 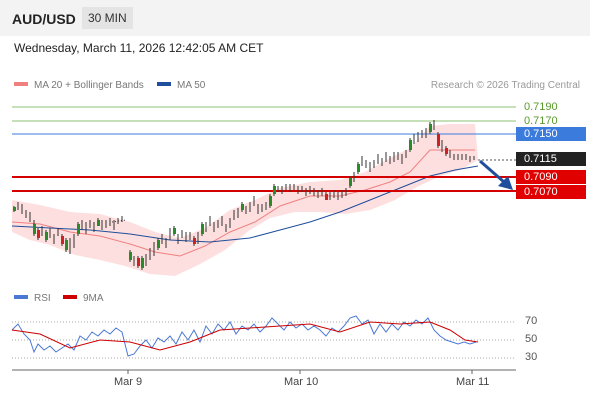 What do you see at coordinates (164, 84) in the screenshot?
I see `ma50-swatch-icon` at bounding box center [164, 84].